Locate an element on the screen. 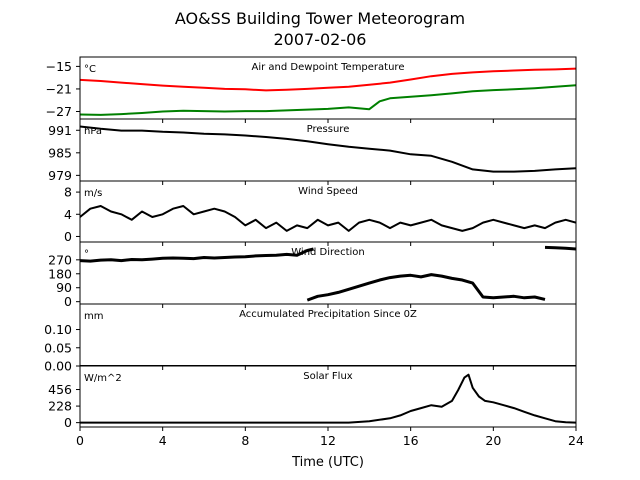 The height and width of the screenshot is (480, 640). chart-subtitle: 2007-02-06 is located at coordinates (320, 39).